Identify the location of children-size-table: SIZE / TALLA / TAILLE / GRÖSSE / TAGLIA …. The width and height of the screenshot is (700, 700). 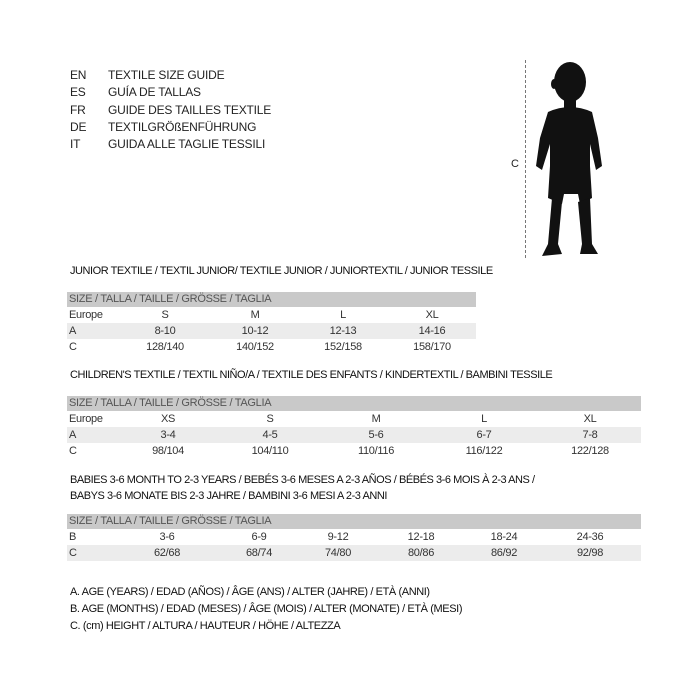
(354, 427).